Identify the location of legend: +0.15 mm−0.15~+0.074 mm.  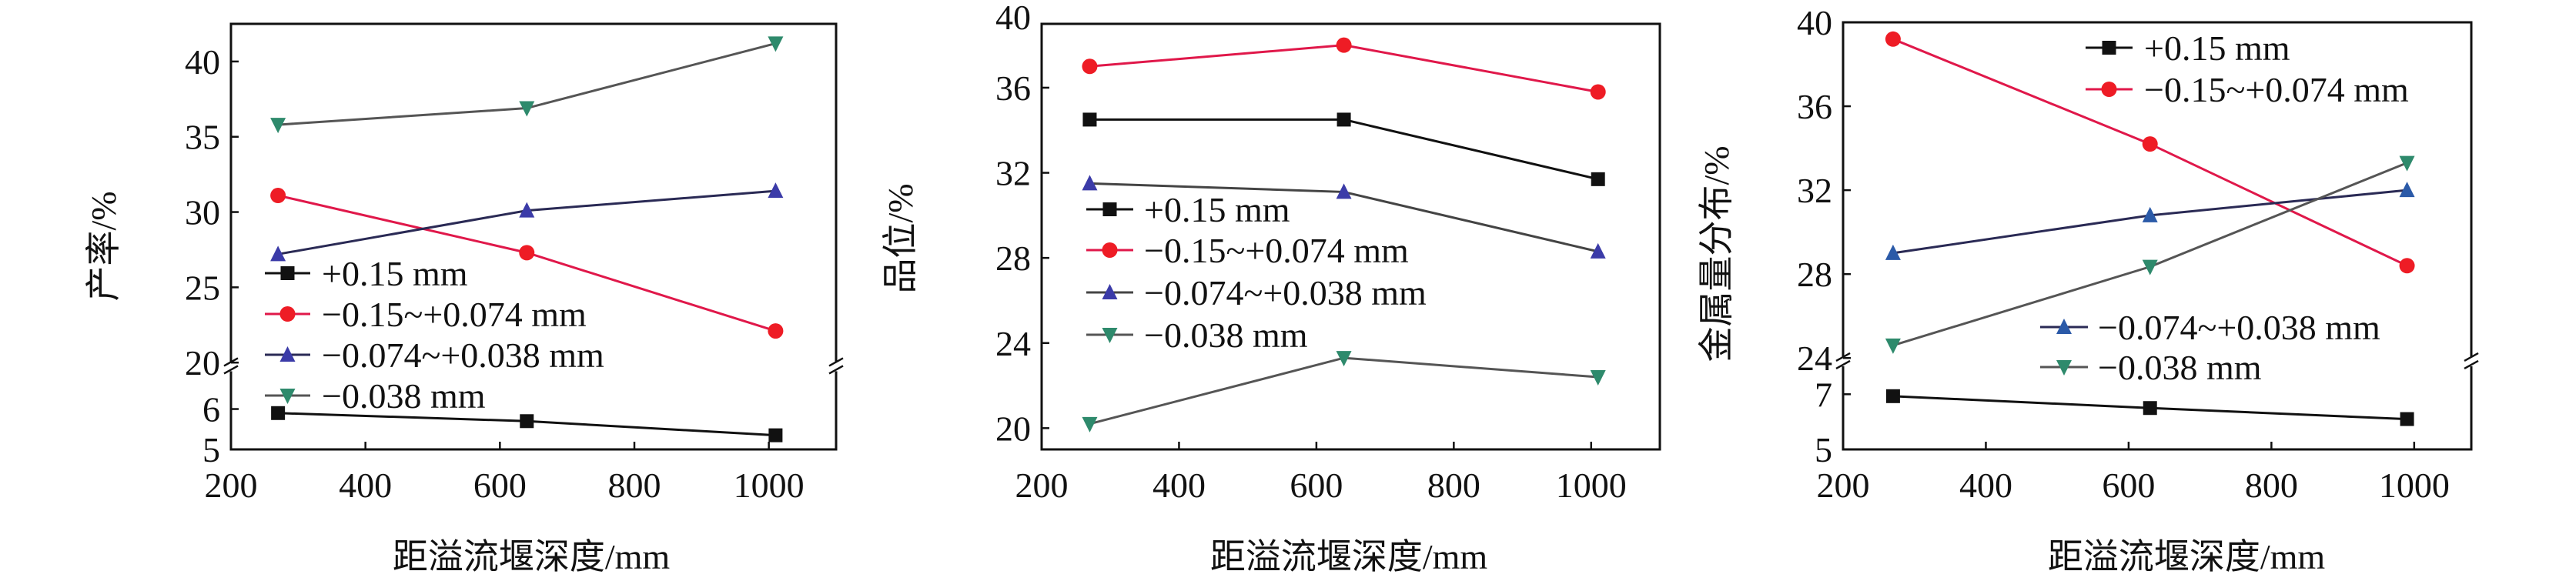
(2247, 68).